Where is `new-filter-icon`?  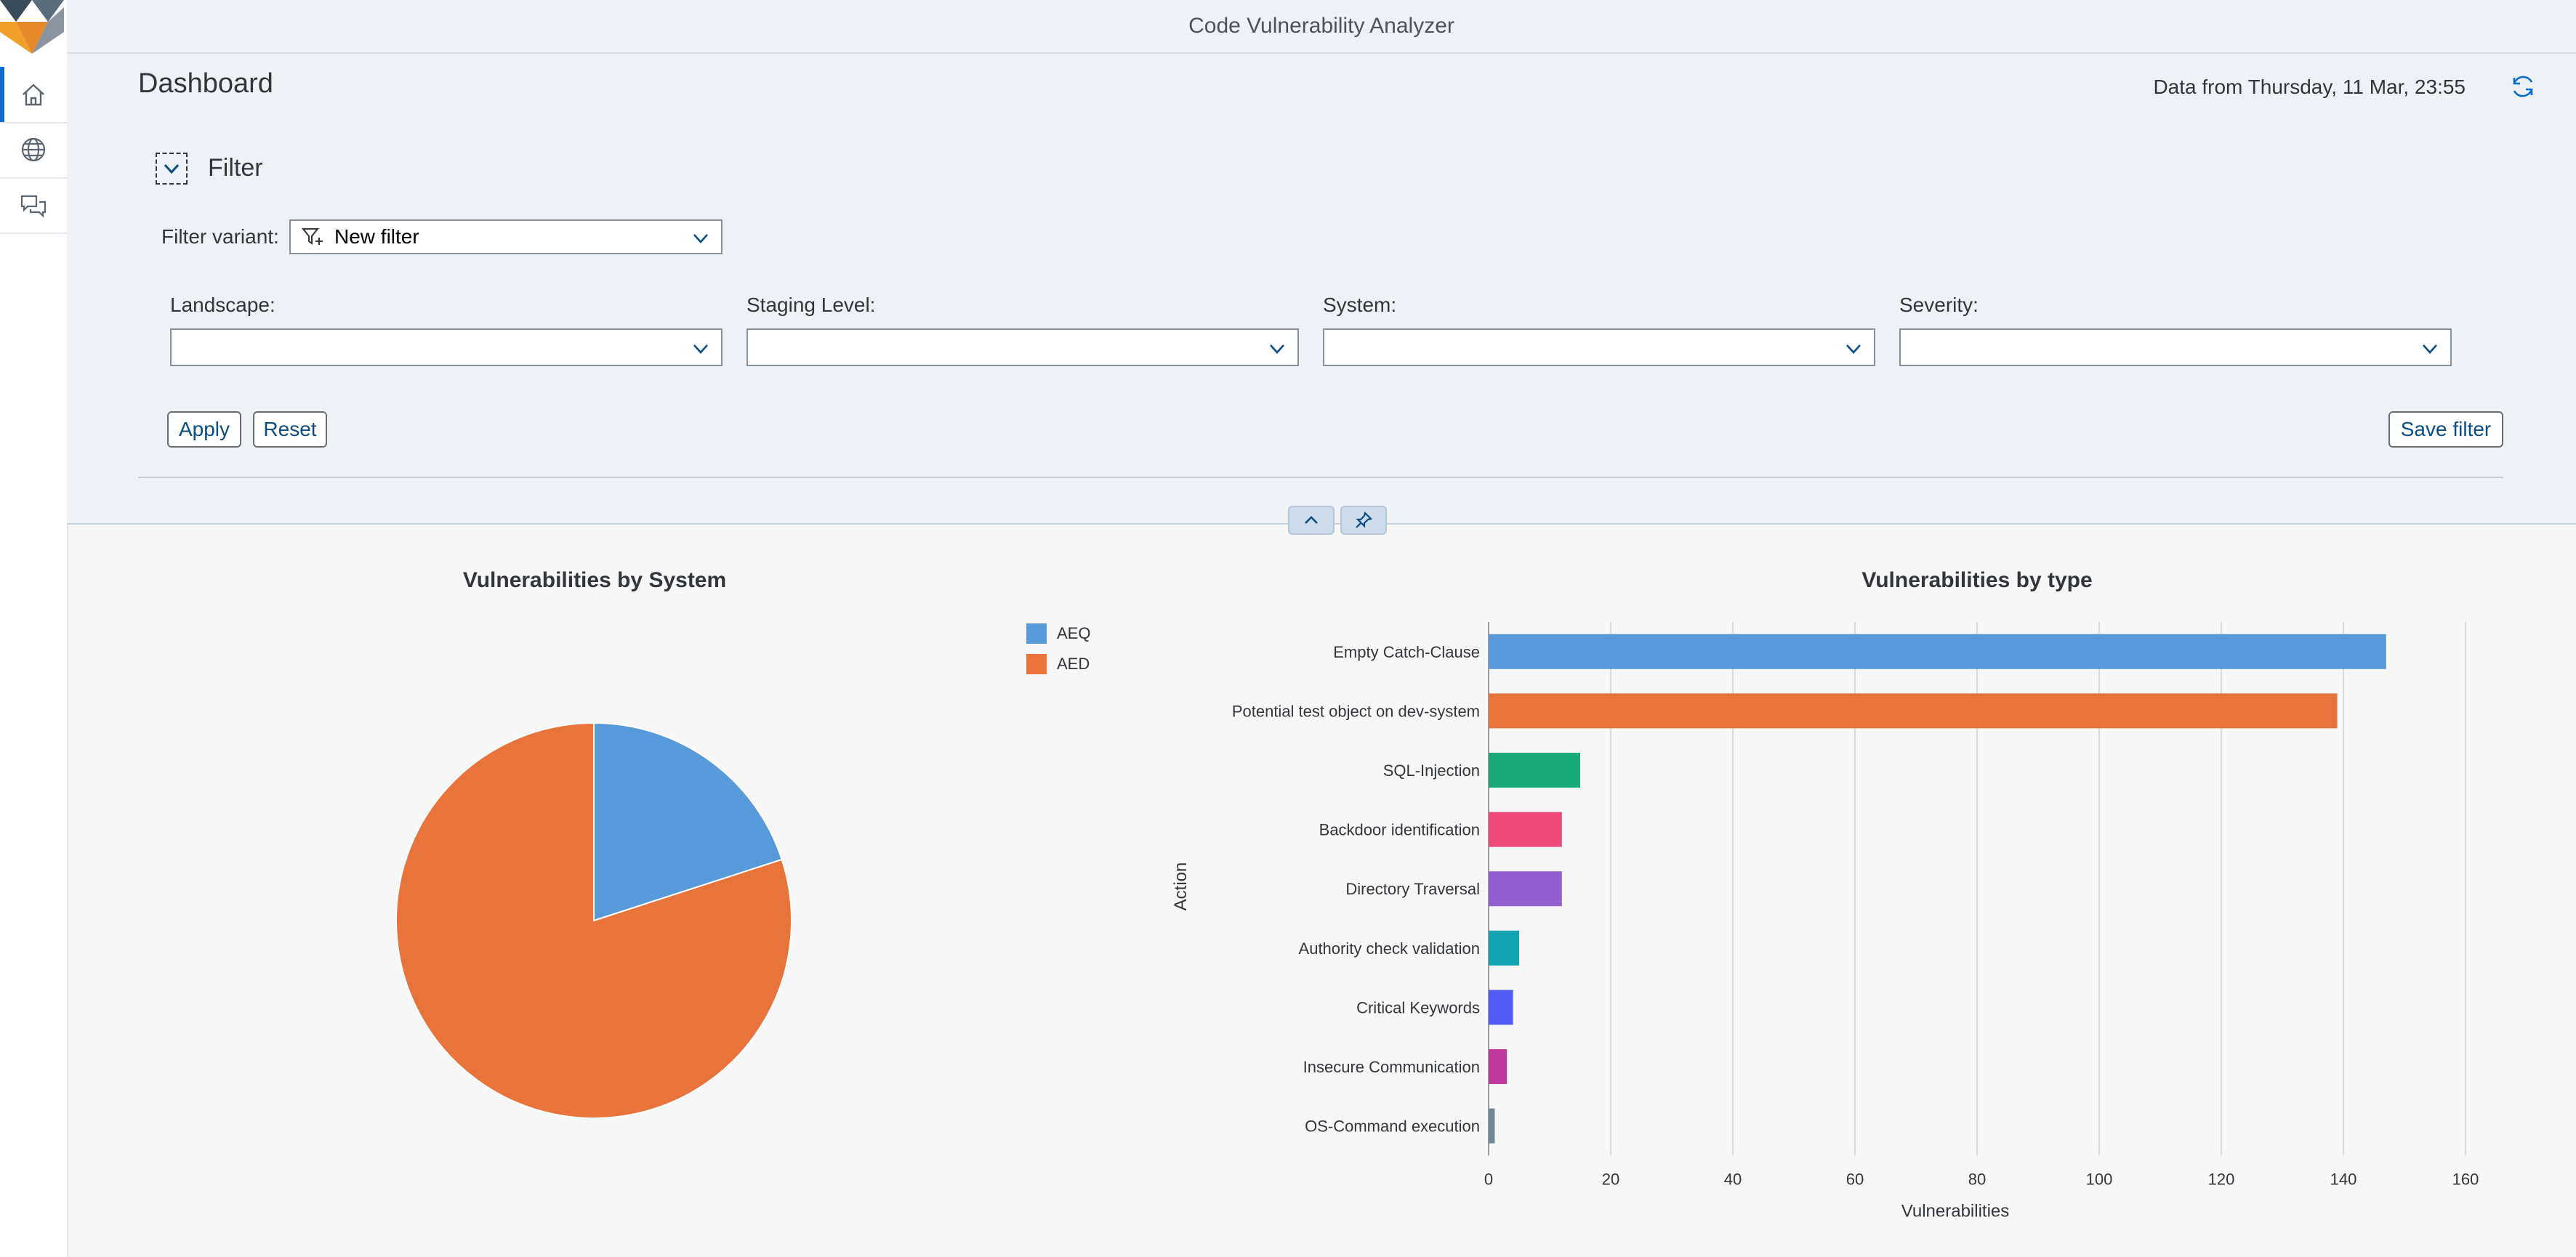
new-filter-icon is located at coordinates (312, 236).